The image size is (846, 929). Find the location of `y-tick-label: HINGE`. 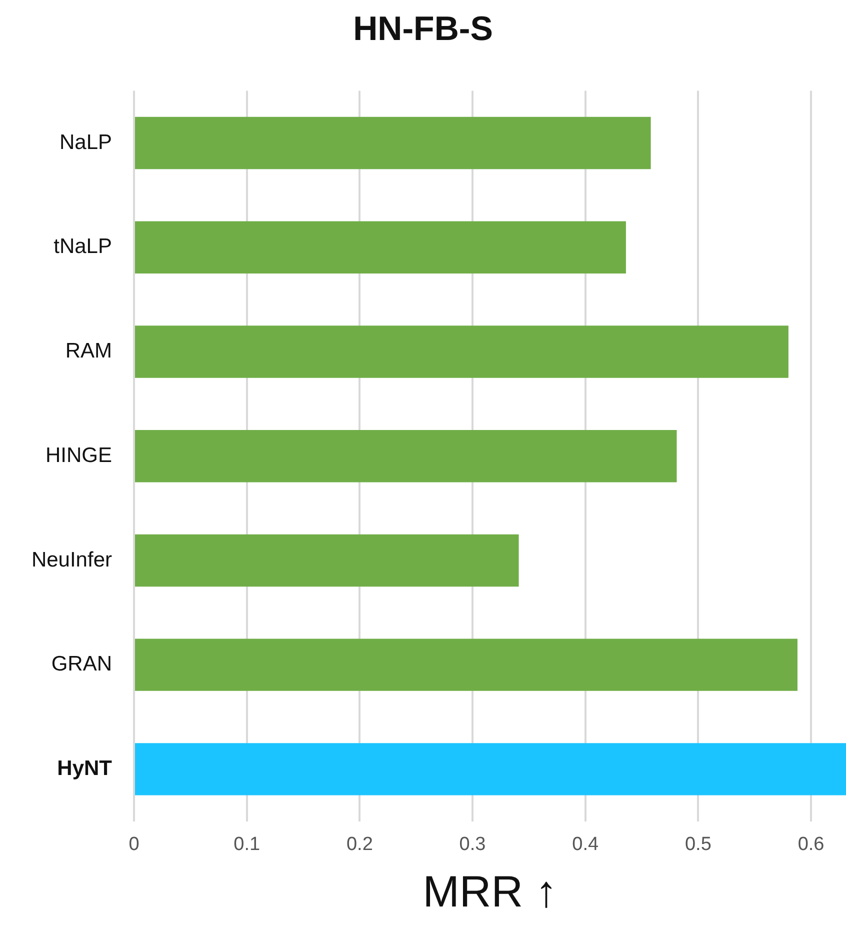

y-tick-label: HINGE is located at coordinates (78, 455).